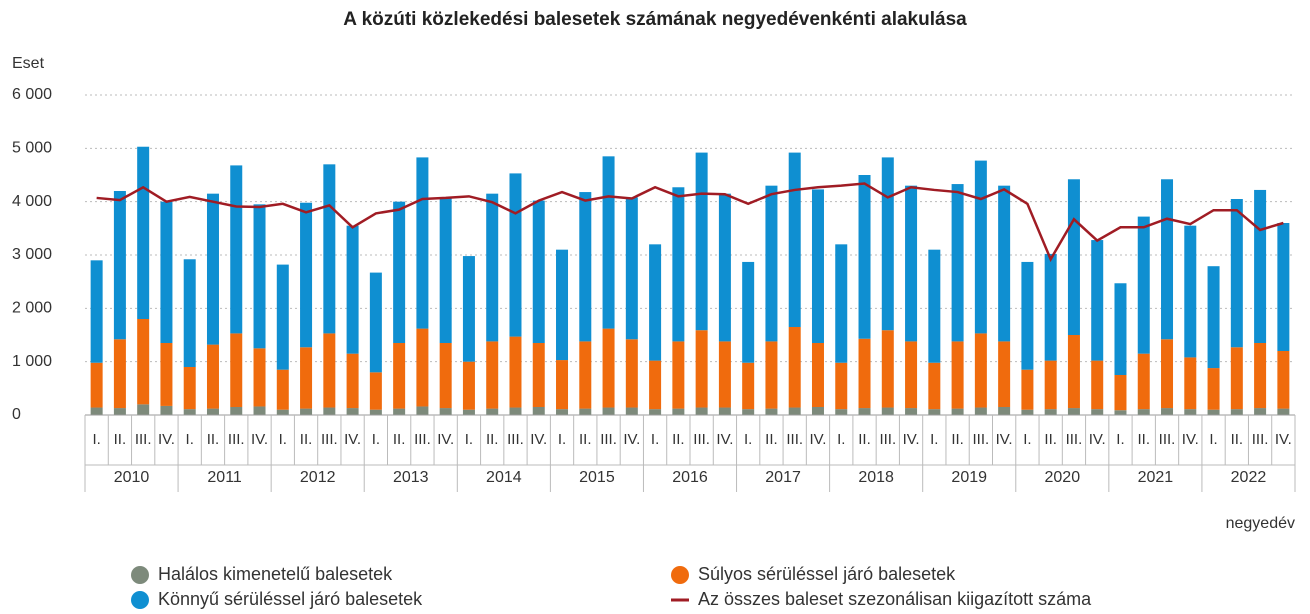 Image resolution: width=1310 pixels, height=614 pixels. I want to click on year-label: 2020, so click(1063, 477).